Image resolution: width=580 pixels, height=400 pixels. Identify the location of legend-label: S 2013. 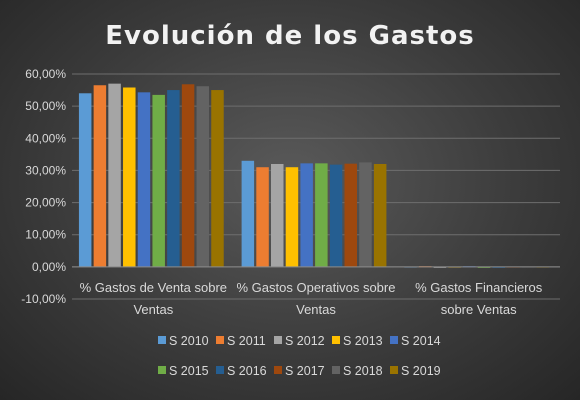
(363, 341).